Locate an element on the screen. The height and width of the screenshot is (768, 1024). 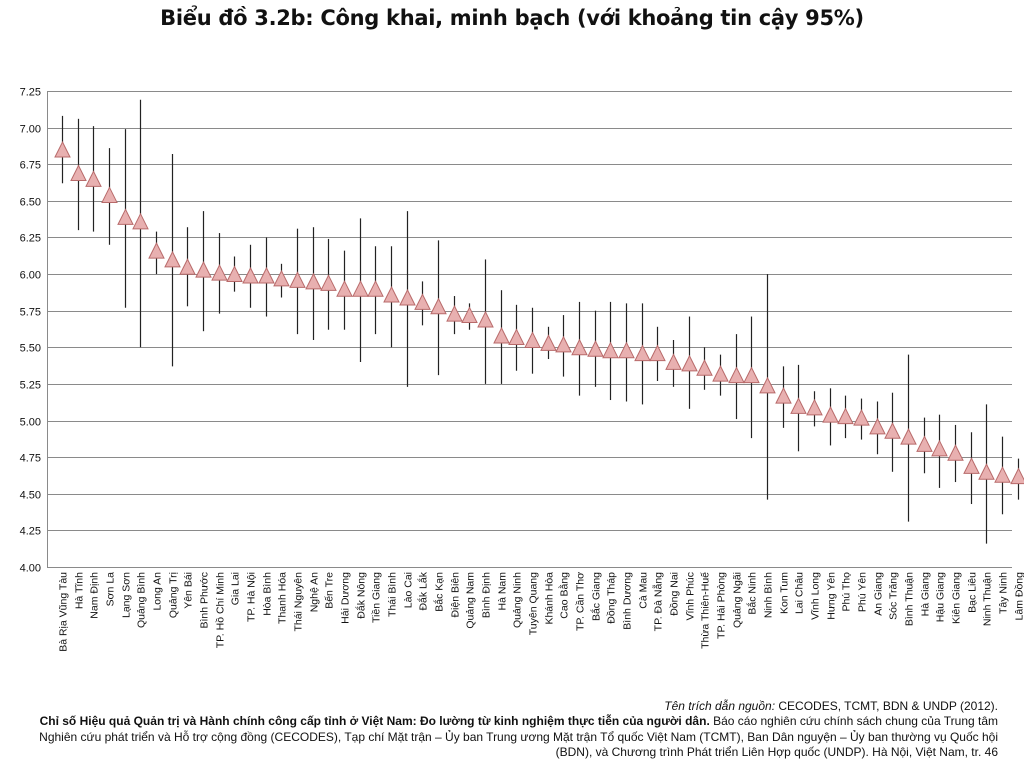
x-tick-label: Bắc Giang is located at coordinates (596, 596).